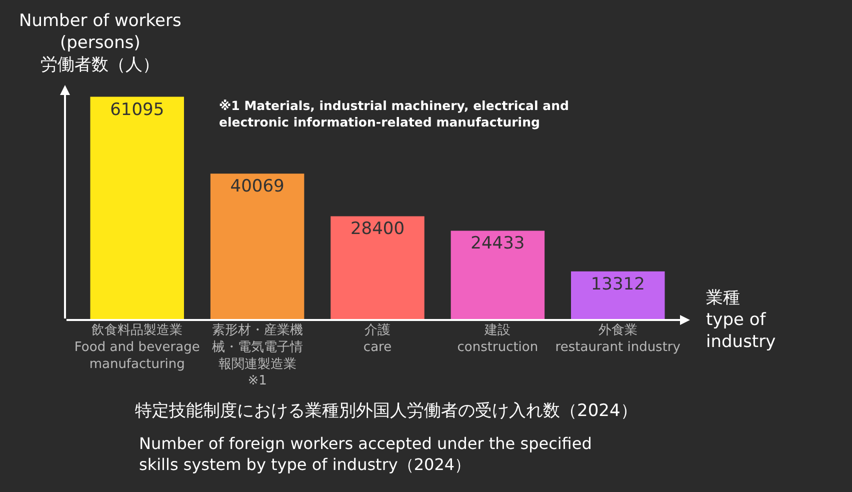 This screenshot has width=852, height=492. I want to click on x-tick-label: 飲食料品製造業 Food and beverage manufacturing, so click(137, 347).